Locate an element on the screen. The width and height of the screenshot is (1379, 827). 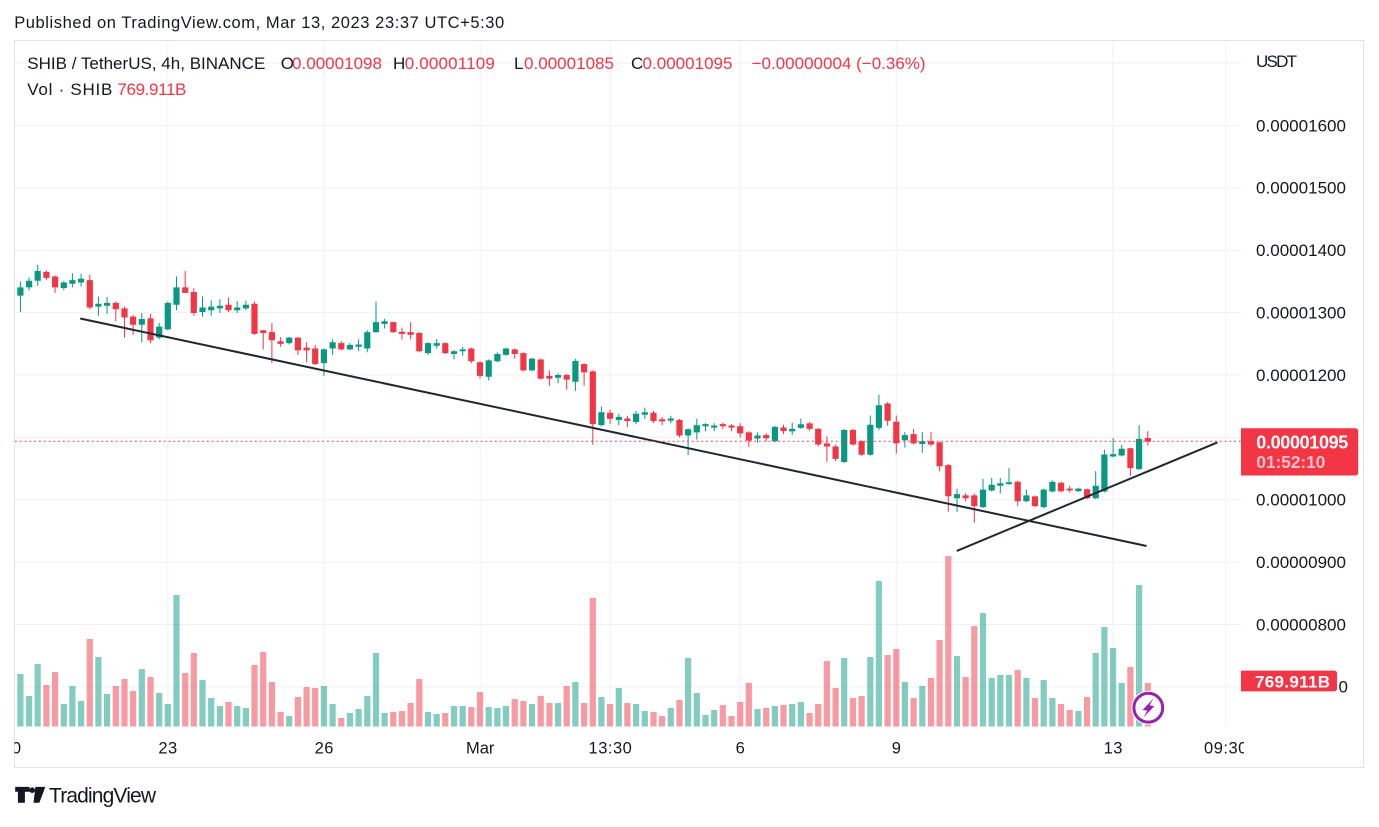
svg-text: USDT is located at coordinates (1276, 61).